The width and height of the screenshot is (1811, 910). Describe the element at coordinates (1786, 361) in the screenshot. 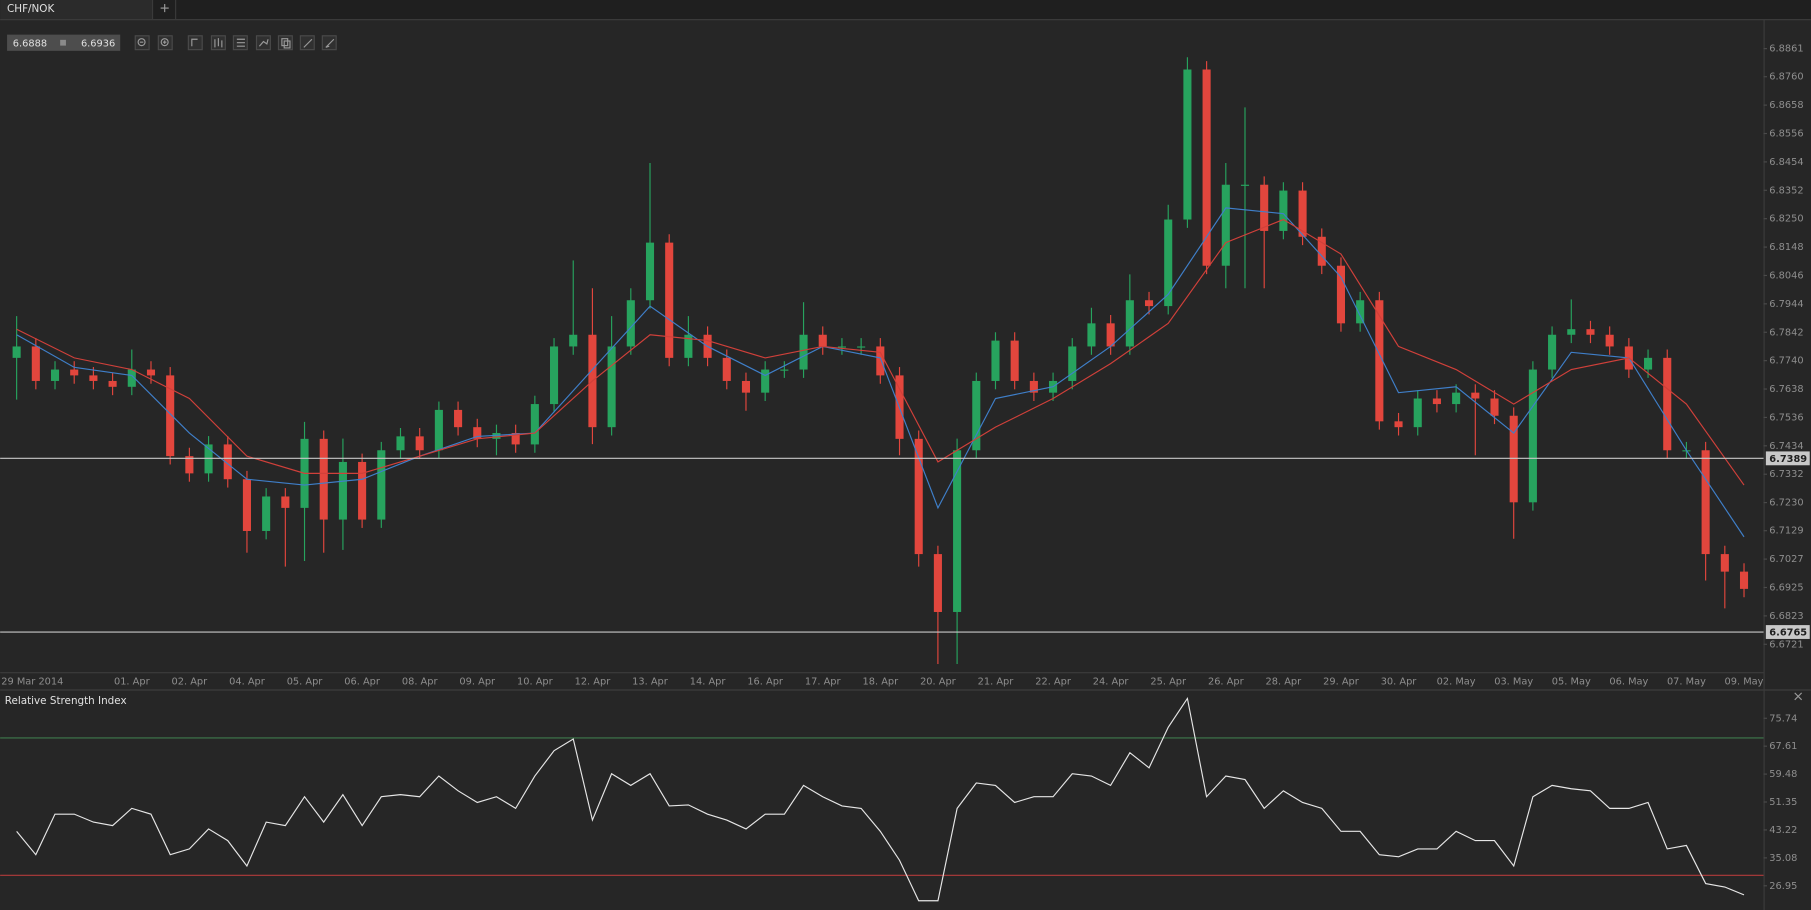

I see `y-tick-label: 6.7740` at that location.